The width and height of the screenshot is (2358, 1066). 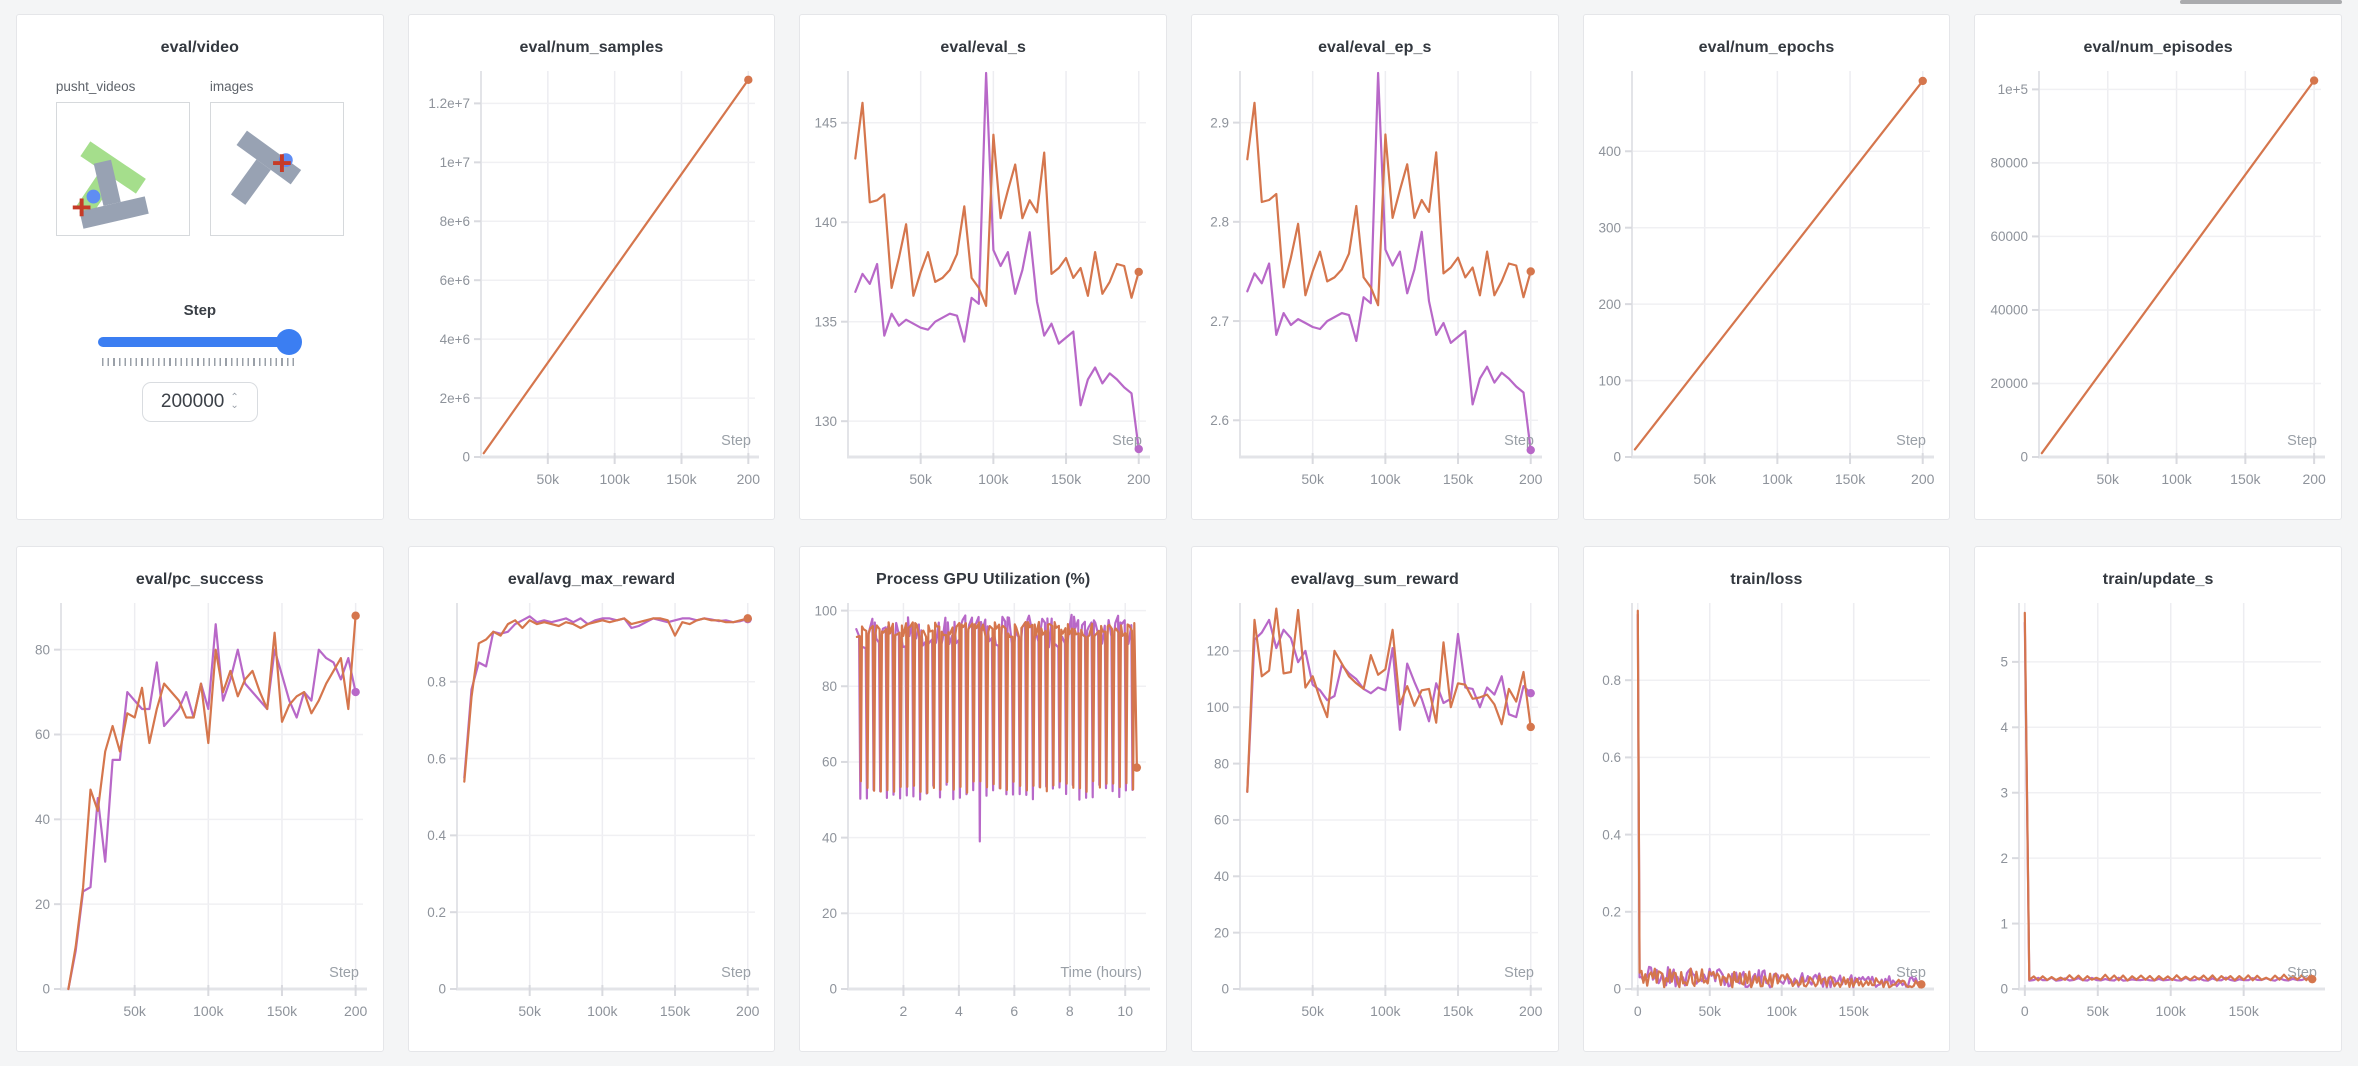 I want to click on step-slider, so click(x=199, y=342).